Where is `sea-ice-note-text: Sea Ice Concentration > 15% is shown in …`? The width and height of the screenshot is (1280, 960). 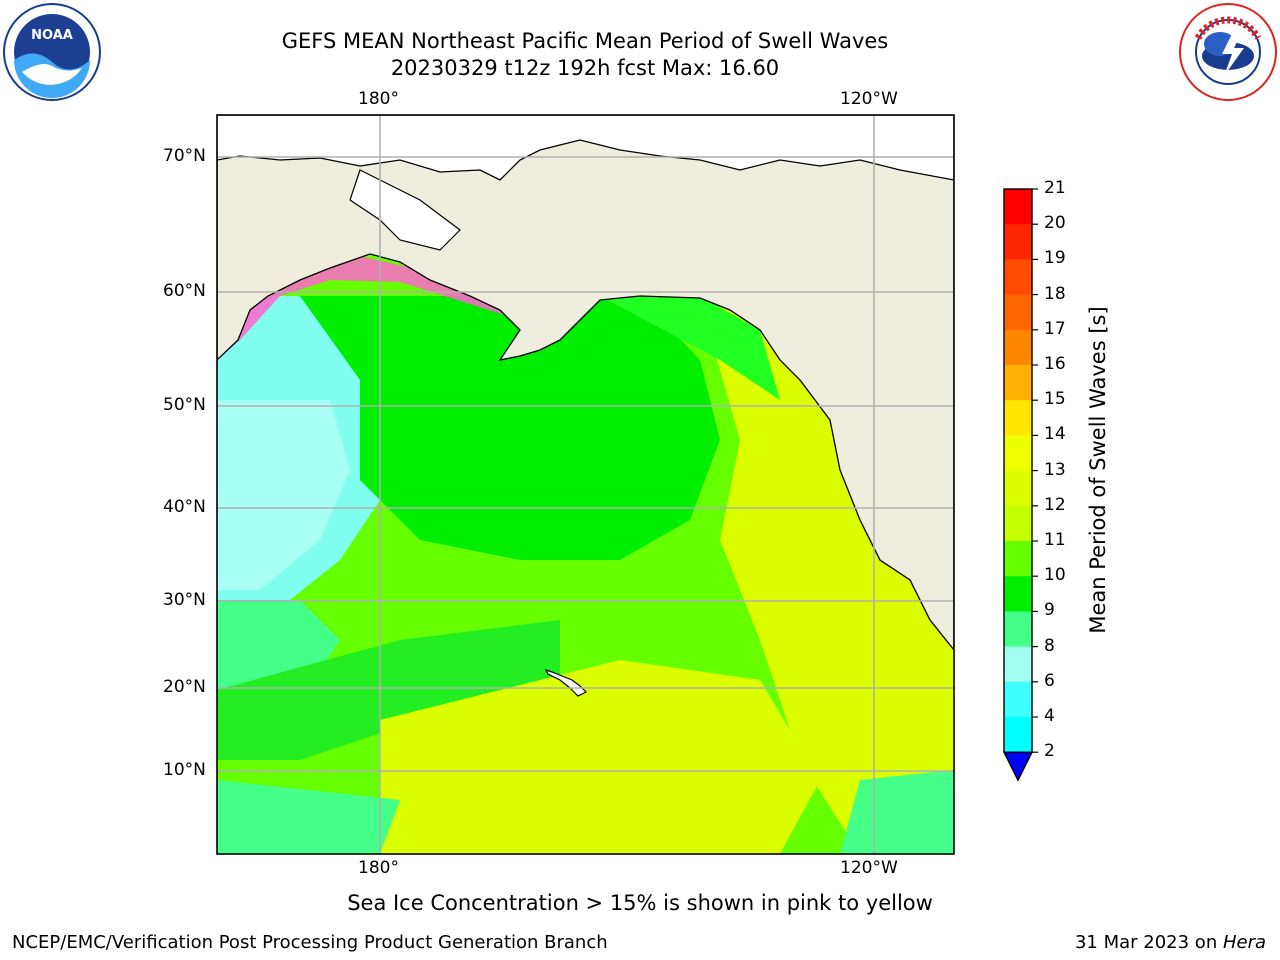
sea-ice-note-text: Sea Ice Concentration > 15% is shown in … is located at coordinates (640, 903).